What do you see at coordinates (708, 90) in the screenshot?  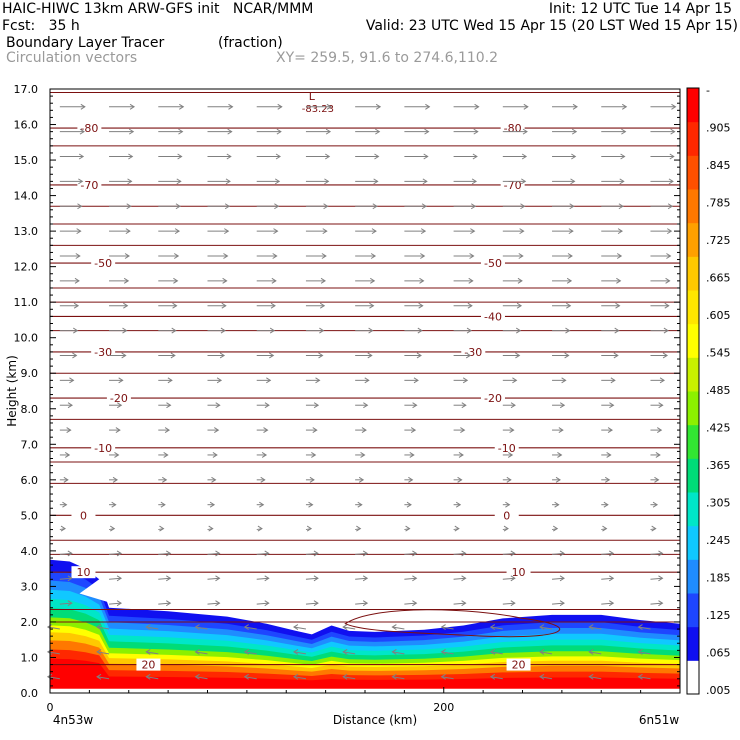 I see `colorbar-label: -` at bounding box center [708, 90].